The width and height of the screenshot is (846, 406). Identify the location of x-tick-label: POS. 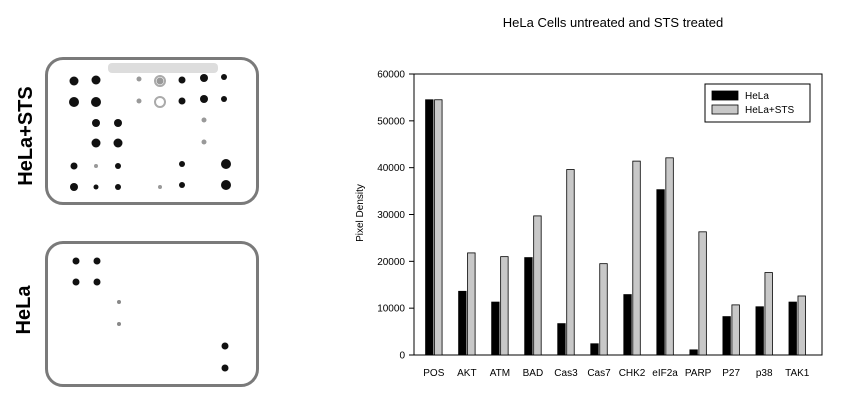
(433, 373).